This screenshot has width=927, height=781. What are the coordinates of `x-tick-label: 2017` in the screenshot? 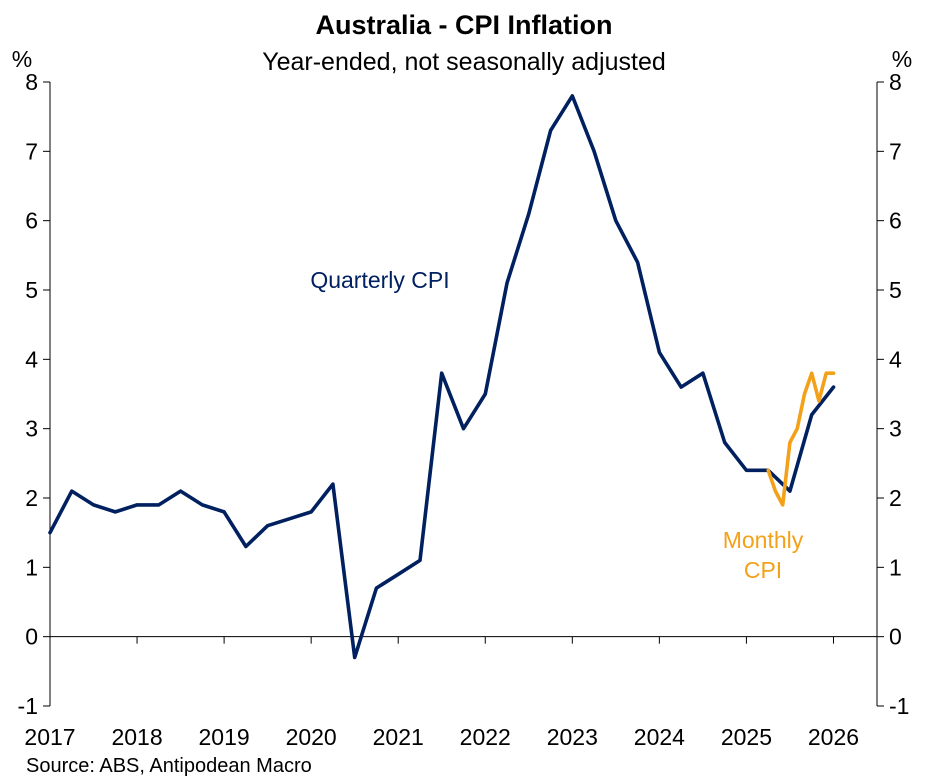 It's located at (49, 737).